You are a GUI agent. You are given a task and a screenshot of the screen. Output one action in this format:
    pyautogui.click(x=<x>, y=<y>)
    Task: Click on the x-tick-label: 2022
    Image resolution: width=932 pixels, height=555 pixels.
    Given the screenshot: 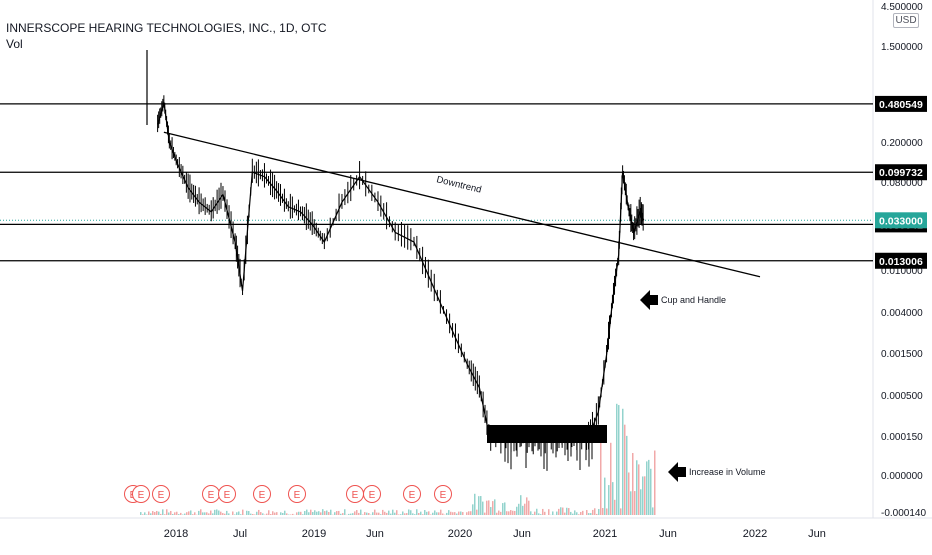 What is the action you would take?
    pyautogui.click(x=755, y=534)
    